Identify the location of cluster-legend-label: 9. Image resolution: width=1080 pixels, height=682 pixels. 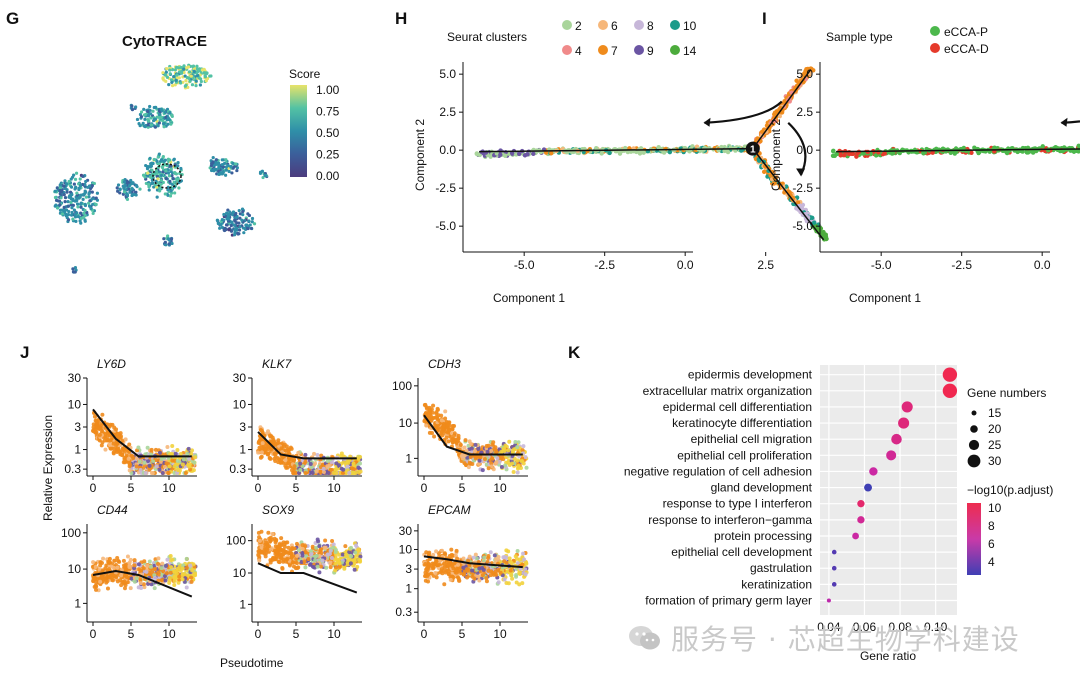
(650, 51).